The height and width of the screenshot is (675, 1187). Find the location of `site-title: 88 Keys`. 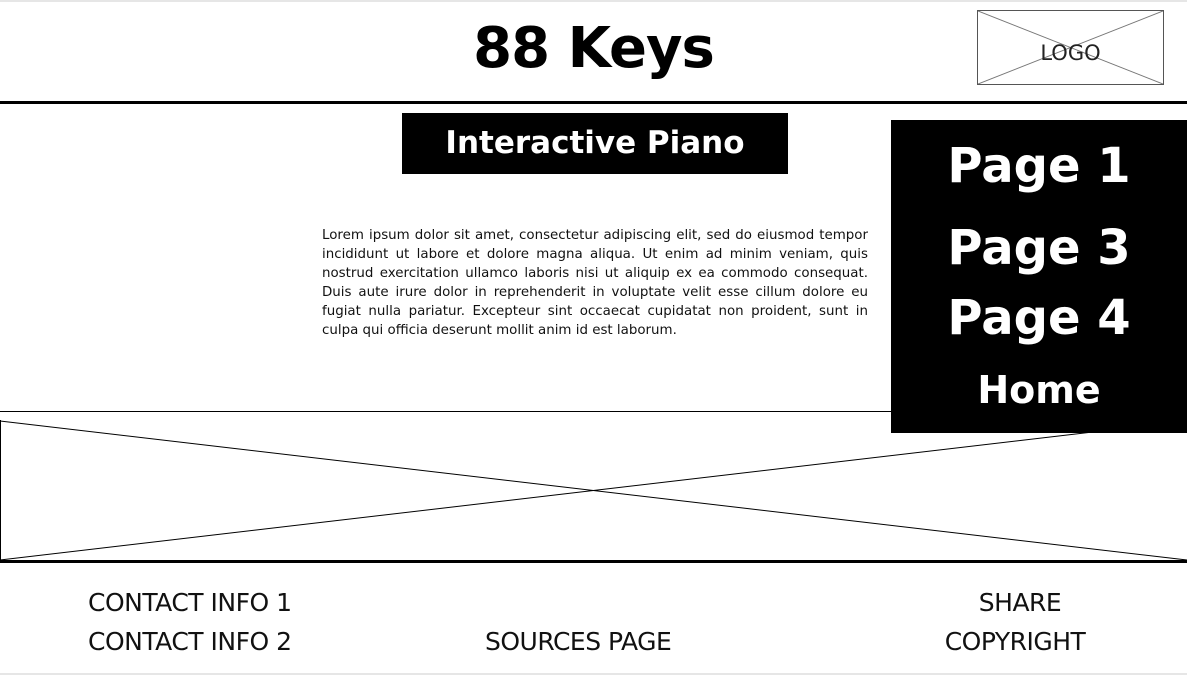

site-title: 88 Keys is located at coordinates (594, 48).